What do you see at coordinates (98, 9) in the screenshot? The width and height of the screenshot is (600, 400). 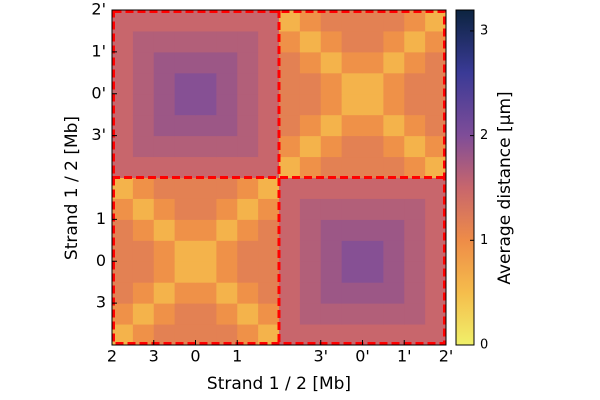 I see `y-tick-label: 2'` at bounding box center [98, 9].